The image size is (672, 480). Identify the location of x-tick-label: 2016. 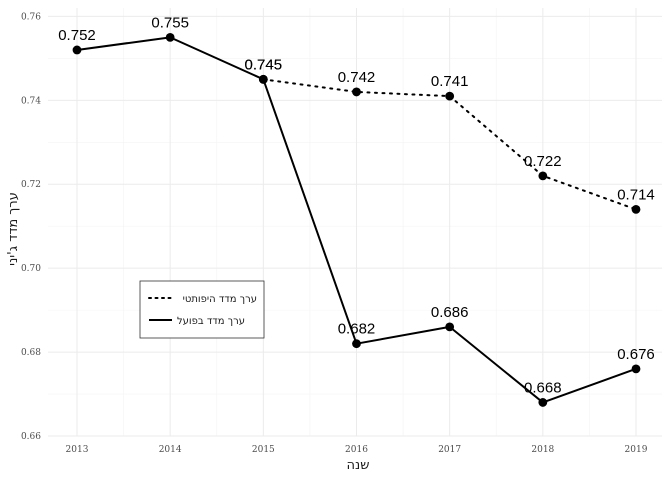
(356, 450).